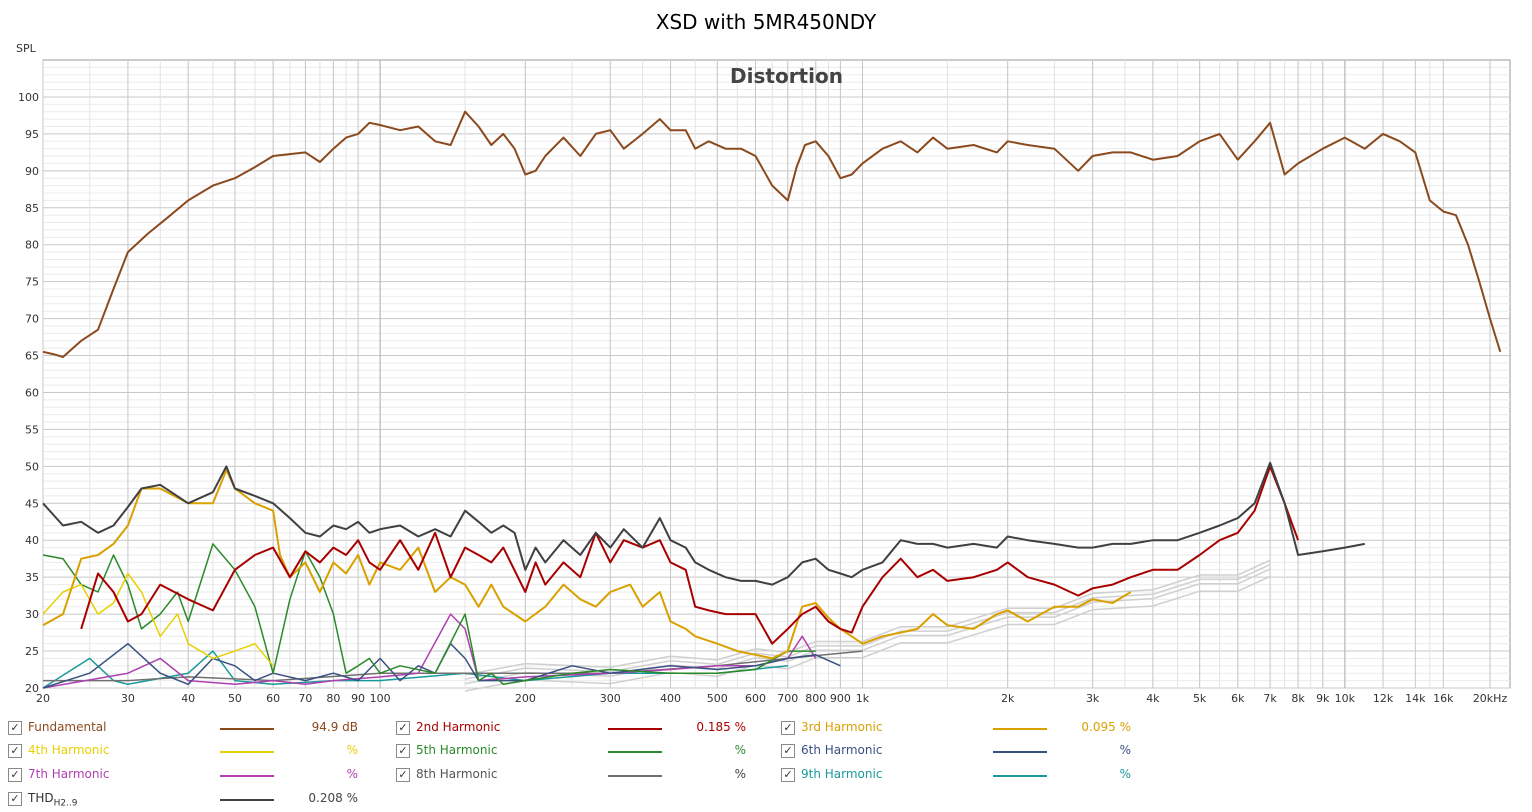 The image size is (1532, 812). I want to click on x-tick-label: 9k, so click(1323, 698).